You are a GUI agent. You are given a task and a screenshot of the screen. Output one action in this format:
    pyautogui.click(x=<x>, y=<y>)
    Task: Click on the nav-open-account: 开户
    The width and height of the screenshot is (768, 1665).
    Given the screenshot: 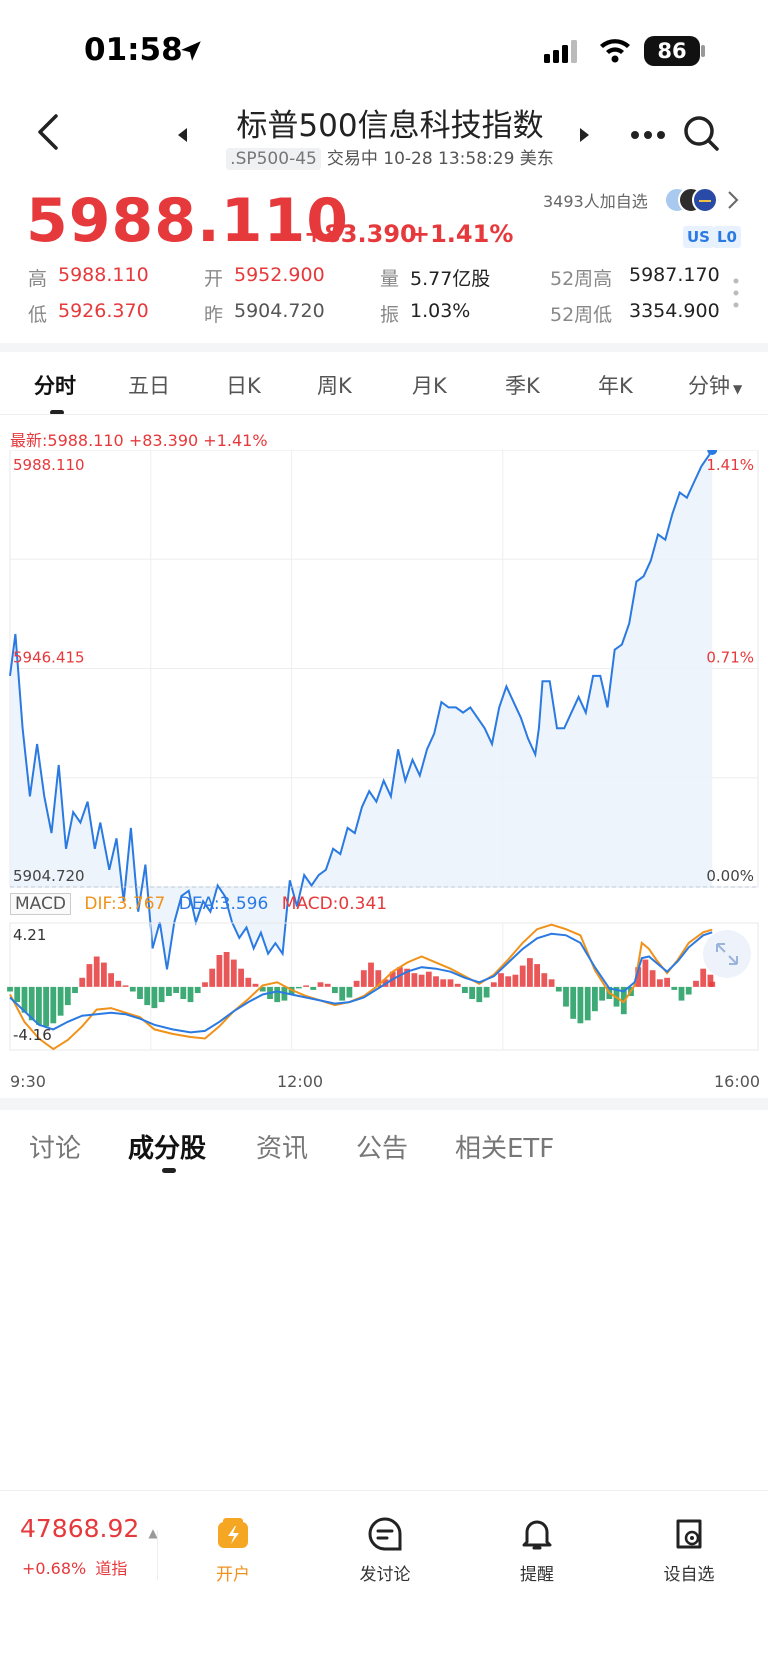 What is the action you would take?
    pyautogui.click(x=233, y=1550)
    